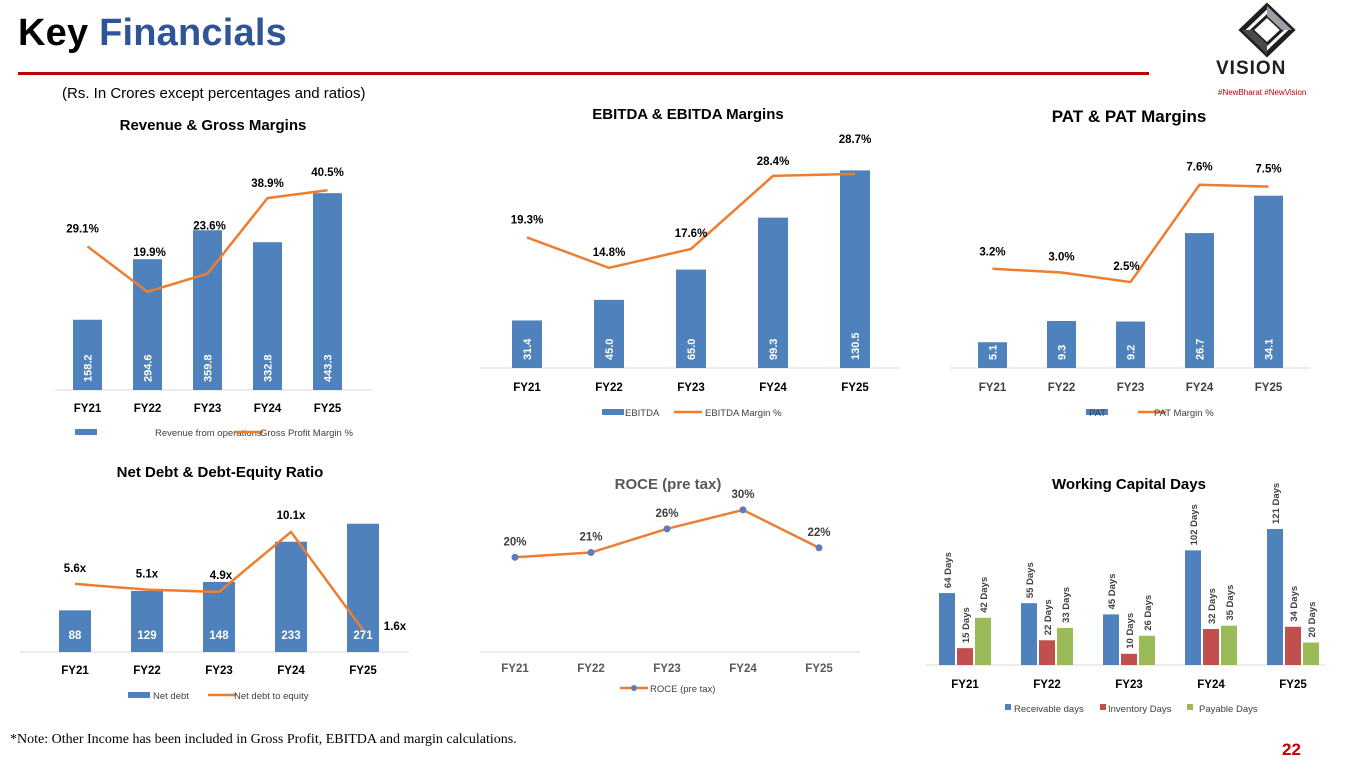  I want to click on roce-value-label: 21%, so click(590, 538).